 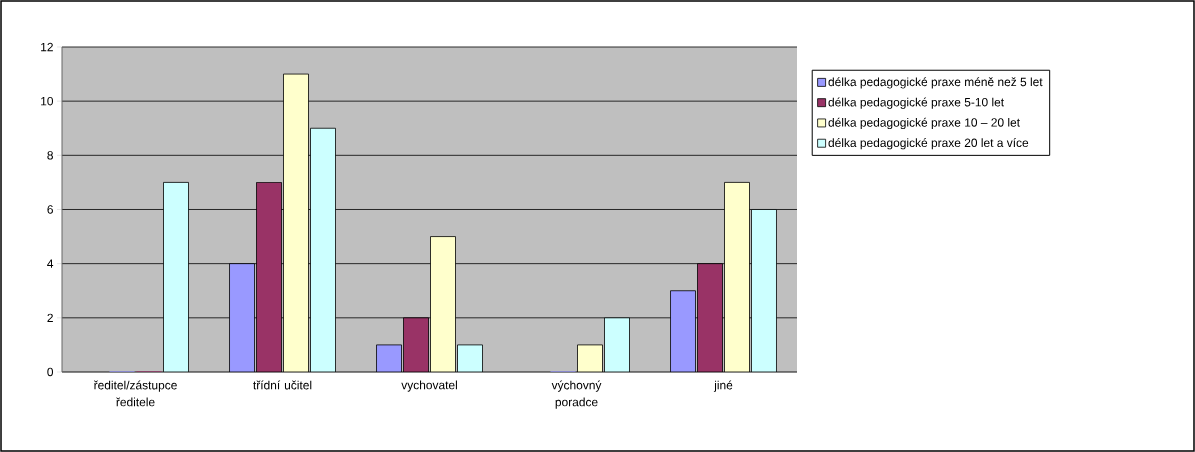 I want to click on x-tick-label: vychovatel, so click(x=429, y=386).